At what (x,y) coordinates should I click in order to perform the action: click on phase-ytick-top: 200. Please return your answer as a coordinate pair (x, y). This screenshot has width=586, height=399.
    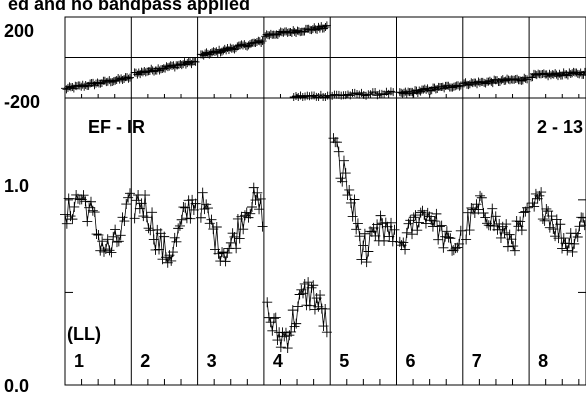
    Looking at the image, I should click on (19, 31).